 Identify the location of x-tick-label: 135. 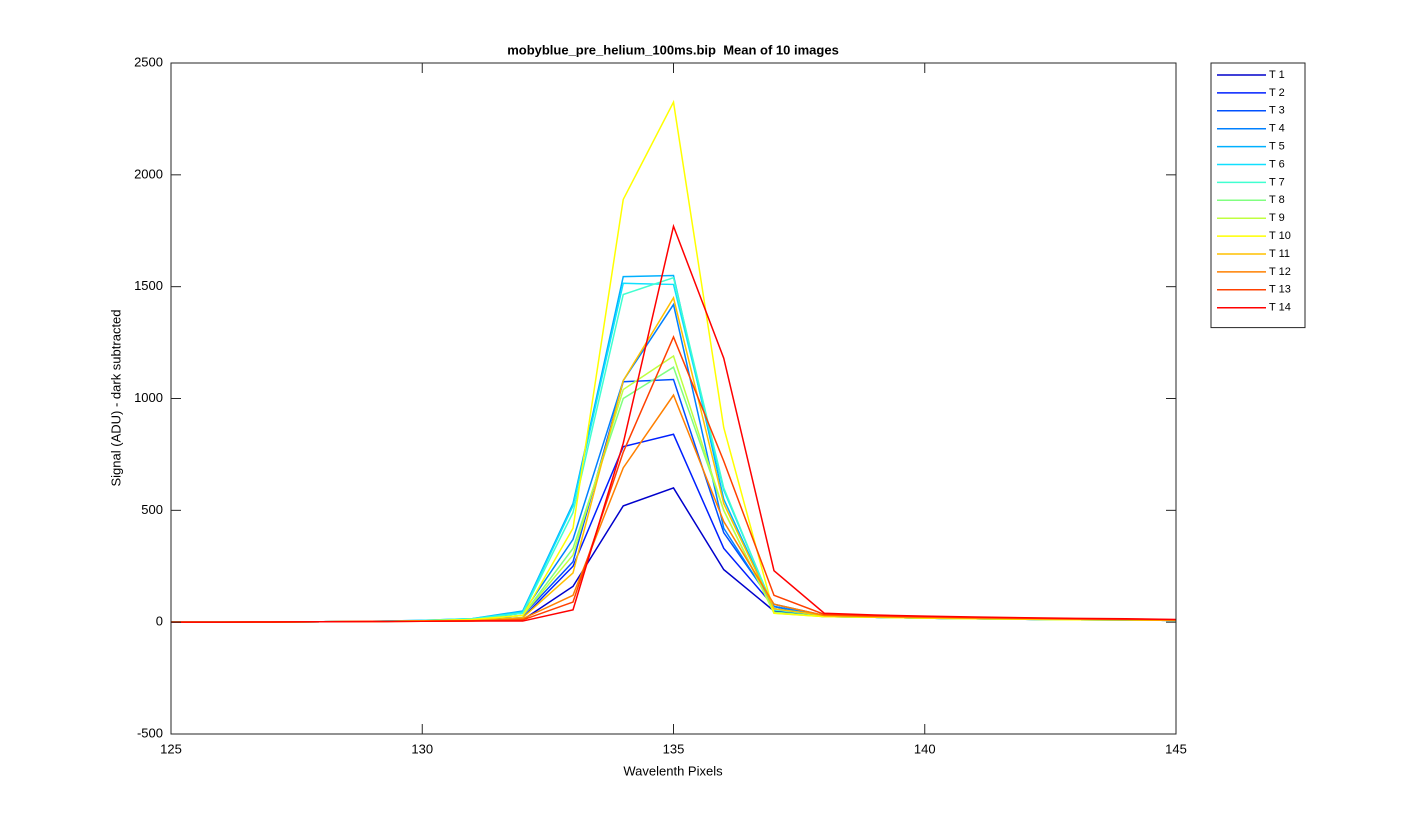
(674, 748).